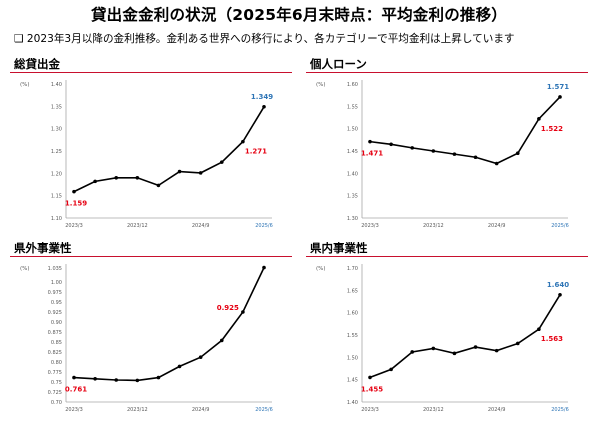  What do you see at coordinates (560, 410) in the screenshot?
I see `x-tick-label: 2025/6` at bounding box center [560, 410].